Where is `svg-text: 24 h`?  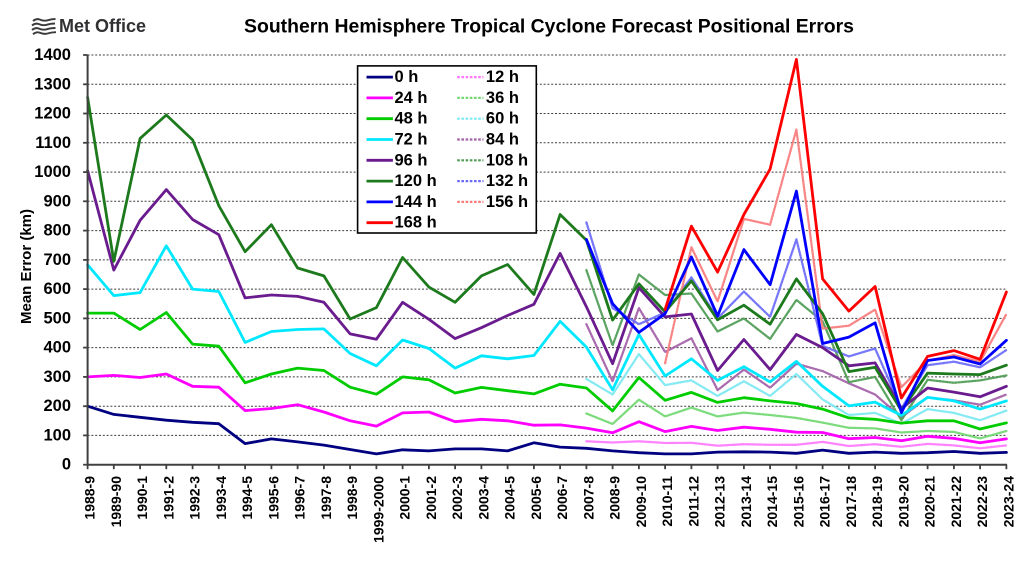
svg-text: 24 h is located at coordinates (411, 98).